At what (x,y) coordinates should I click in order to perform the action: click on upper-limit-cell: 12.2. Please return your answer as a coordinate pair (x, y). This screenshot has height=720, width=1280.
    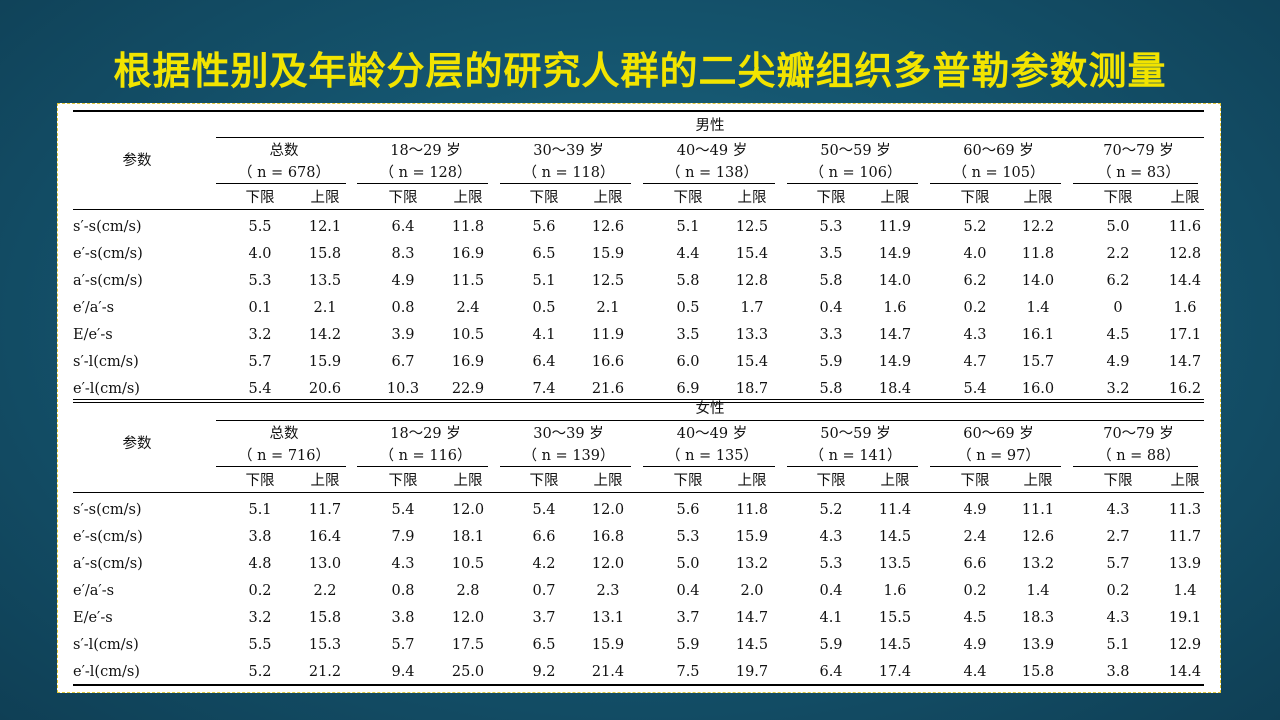
    Looking at the image, I should click on (1038, 227).